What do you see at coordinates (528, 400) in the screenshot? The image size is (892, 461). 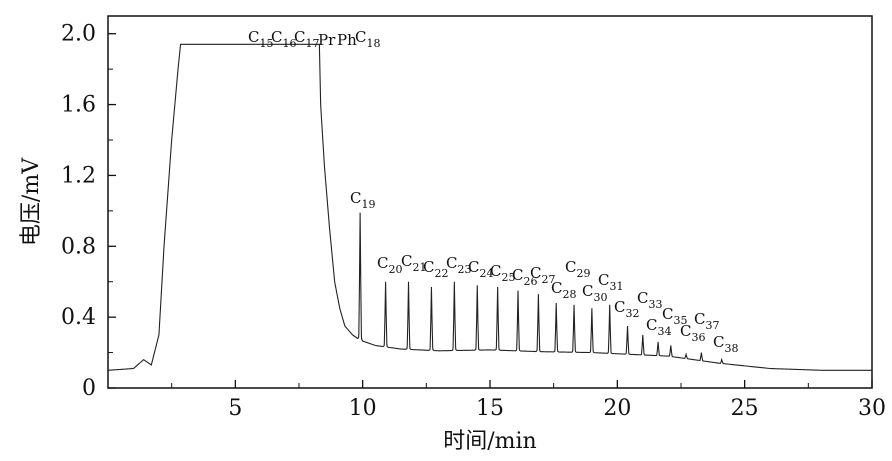 I see `x-axis-ticks: 5 10 15 20 25 30` at bounding box center [528, 400].